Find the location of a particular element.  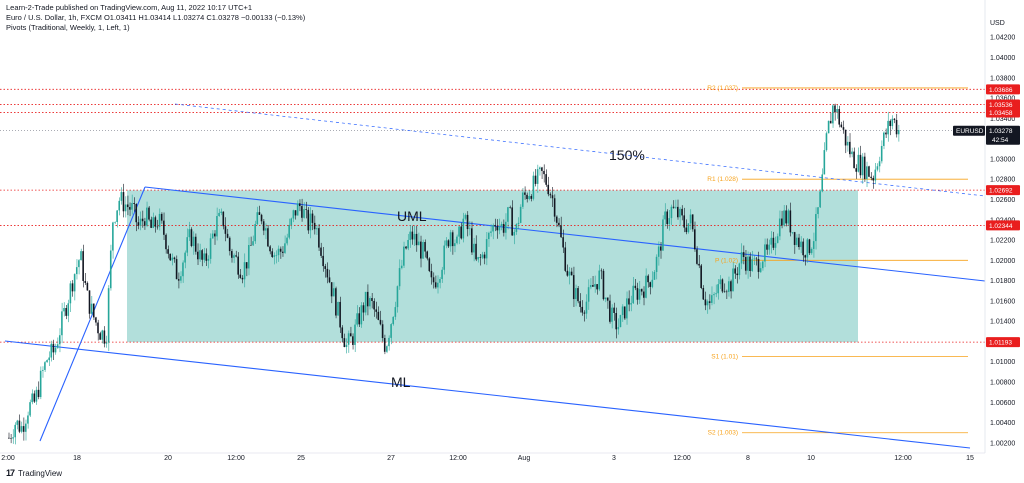

x-tick-label: 10 is located at coordinates (811, 458).